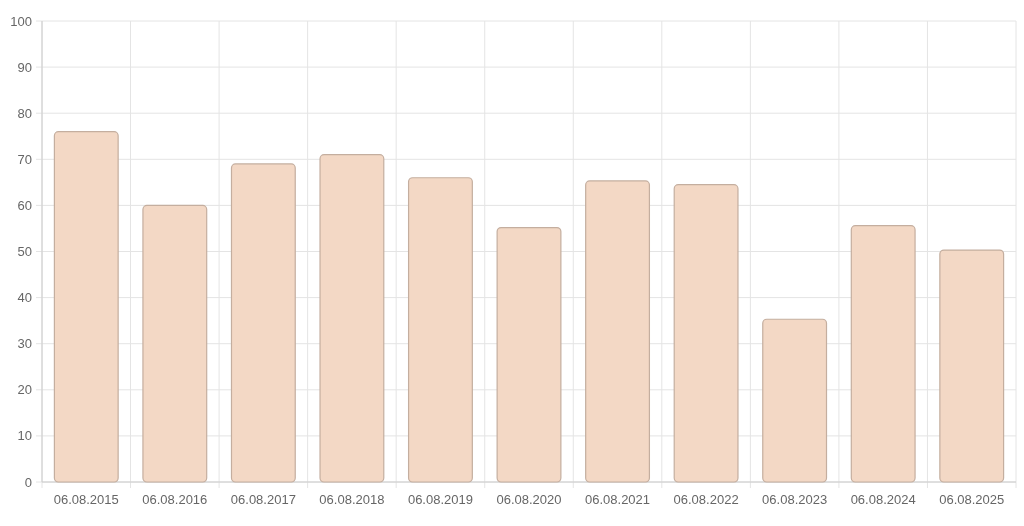  What do you see at coordinates (24, 390) in the screenshot?
I see `y-tick-label: 20` at bounding box center [24, 390].